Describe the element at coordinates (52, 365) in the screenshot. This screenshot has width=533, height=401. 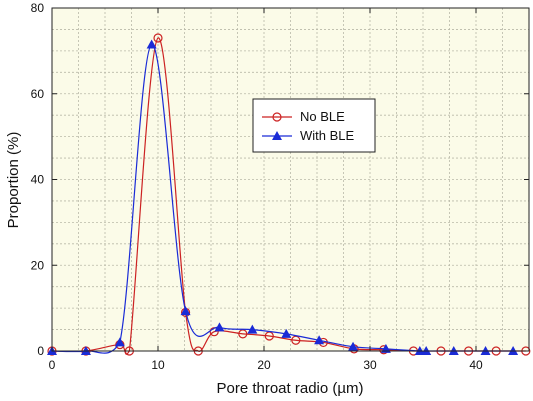
I see `x-tick-label: 0` at that location.